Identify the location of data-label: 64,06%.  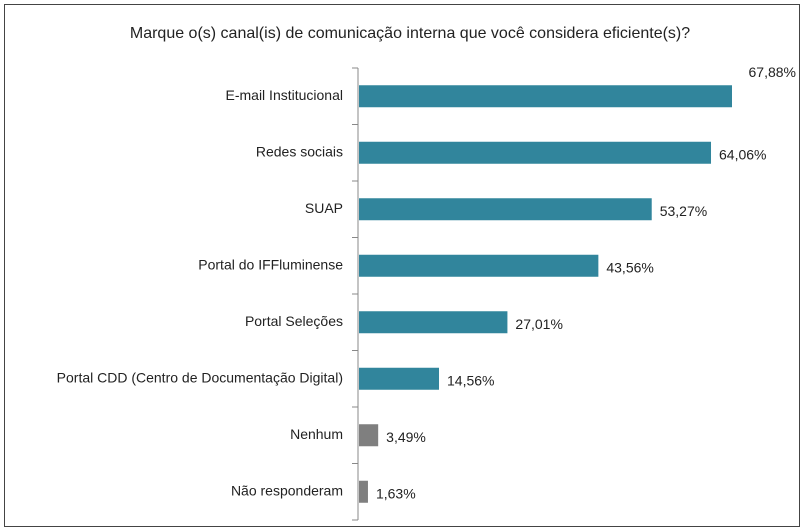
(742, 154).